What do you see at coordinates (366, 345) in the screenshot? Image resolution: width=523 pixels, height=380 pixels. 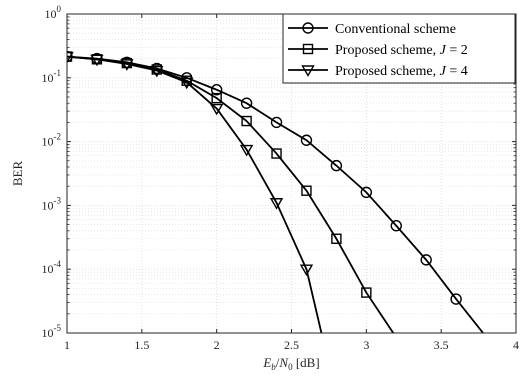 I see `x-tick-label: 3` at bounding box center [366, 345].